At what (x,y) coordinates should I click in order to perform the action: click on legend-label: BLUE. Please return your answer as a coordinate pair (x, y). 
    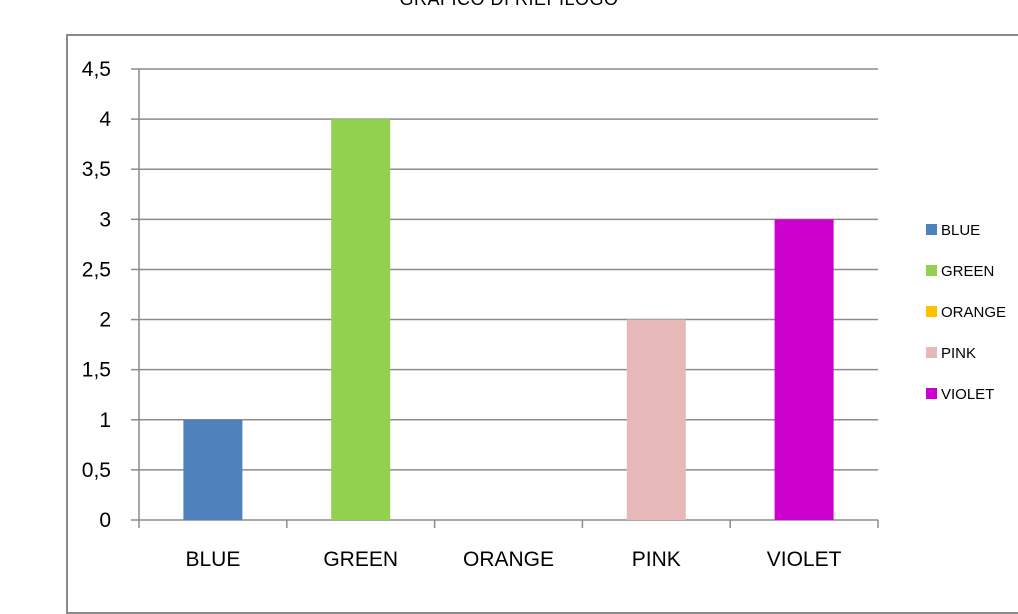
    Looking at the image, I should click on (960, 230).